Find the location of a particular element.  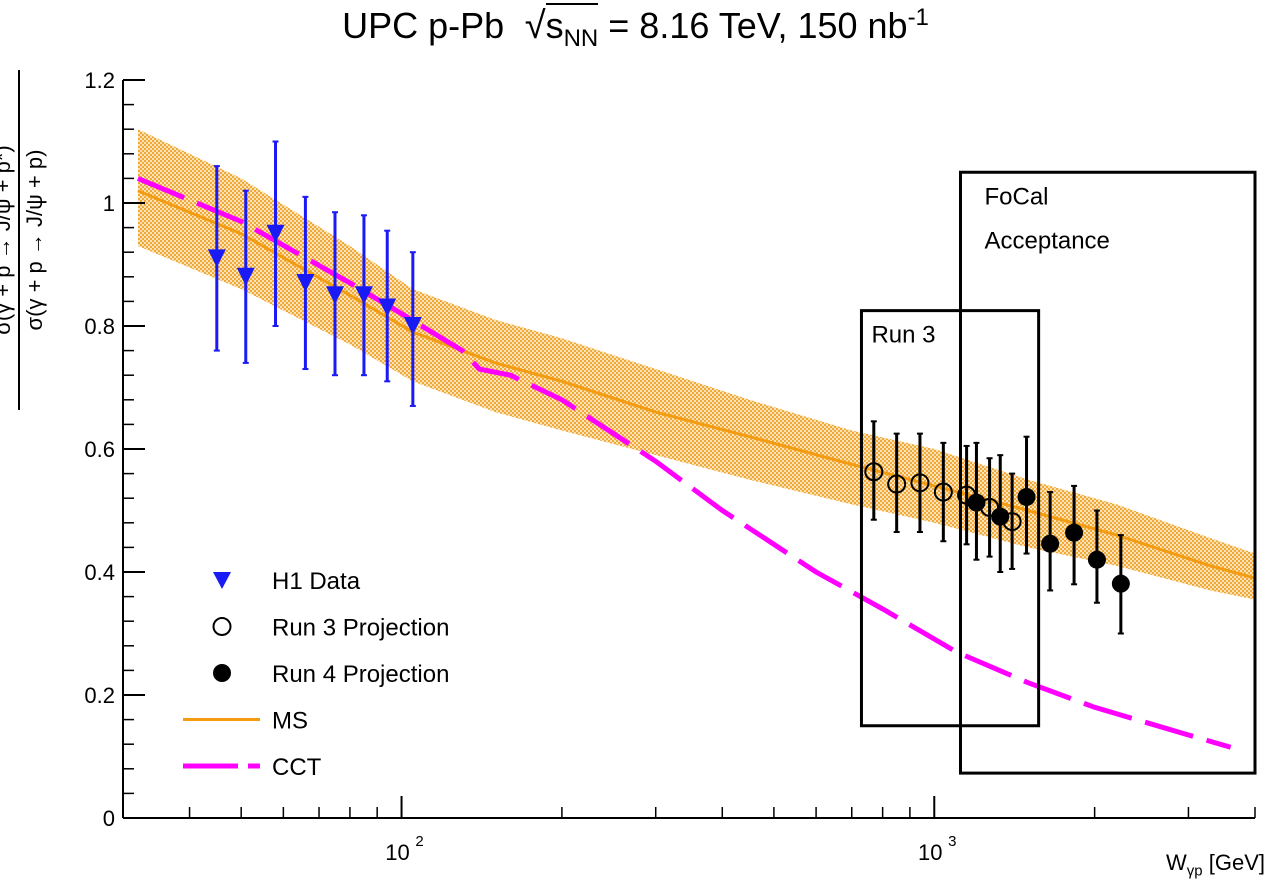

y-tick-label: 1 is located at coordinates (109, 203).